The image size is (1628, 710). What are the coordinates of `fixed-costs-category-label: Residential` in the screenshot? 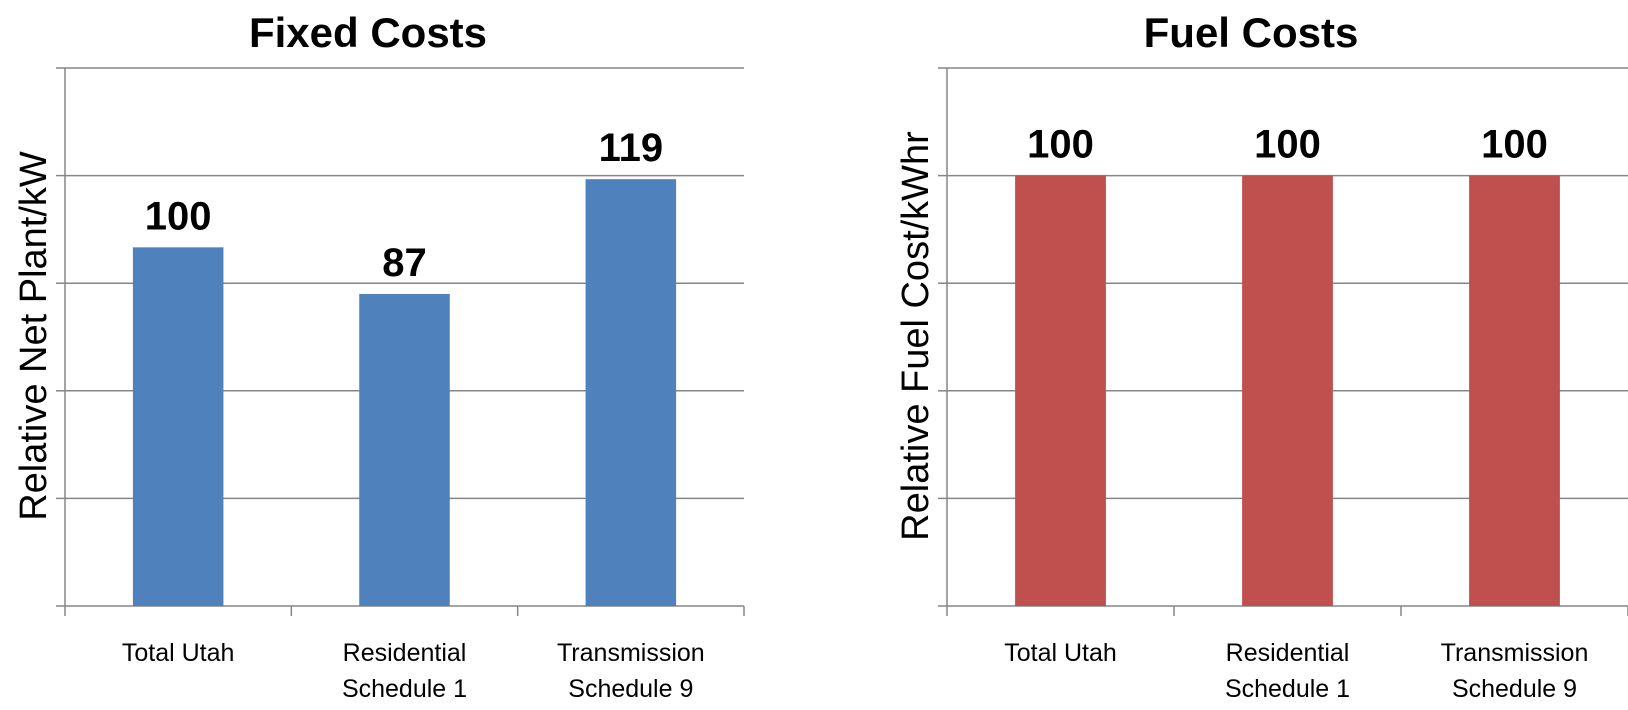 It's located at (405, 653).